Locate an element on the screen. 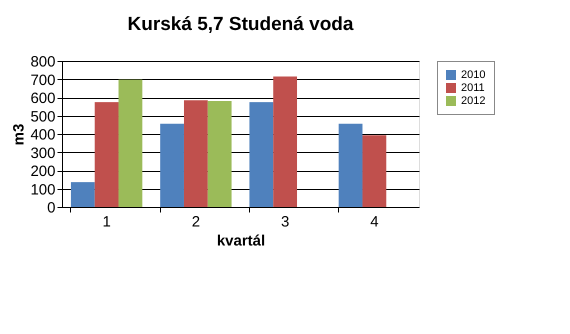 Image resolution: width=570 pixels, height=334 pixels. y-tick-label: 200 is located at coordinates (43, 171).